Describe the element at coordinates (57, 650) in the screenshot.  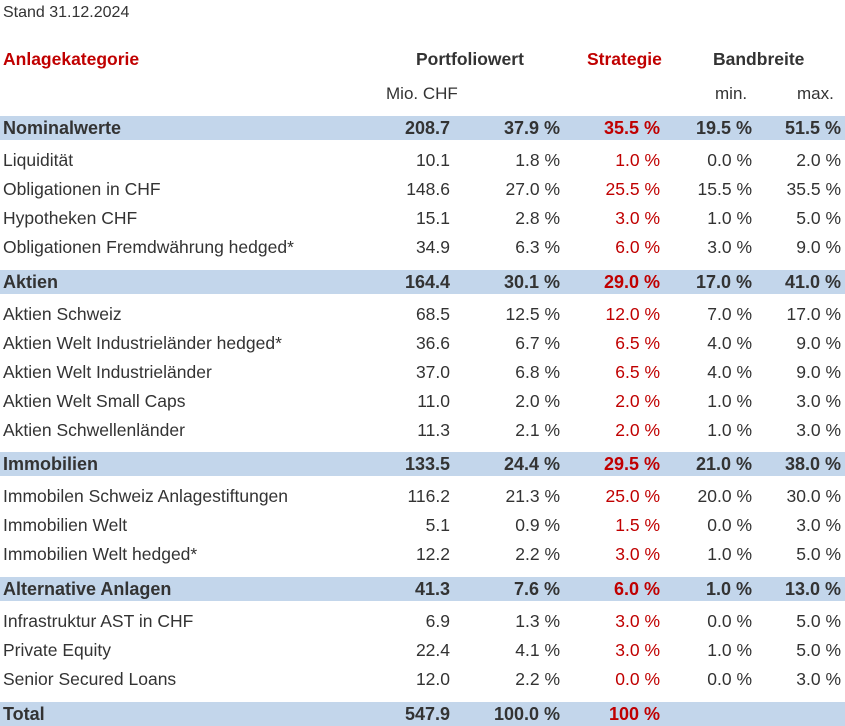
I see `row-name: Private Equity` at that location.